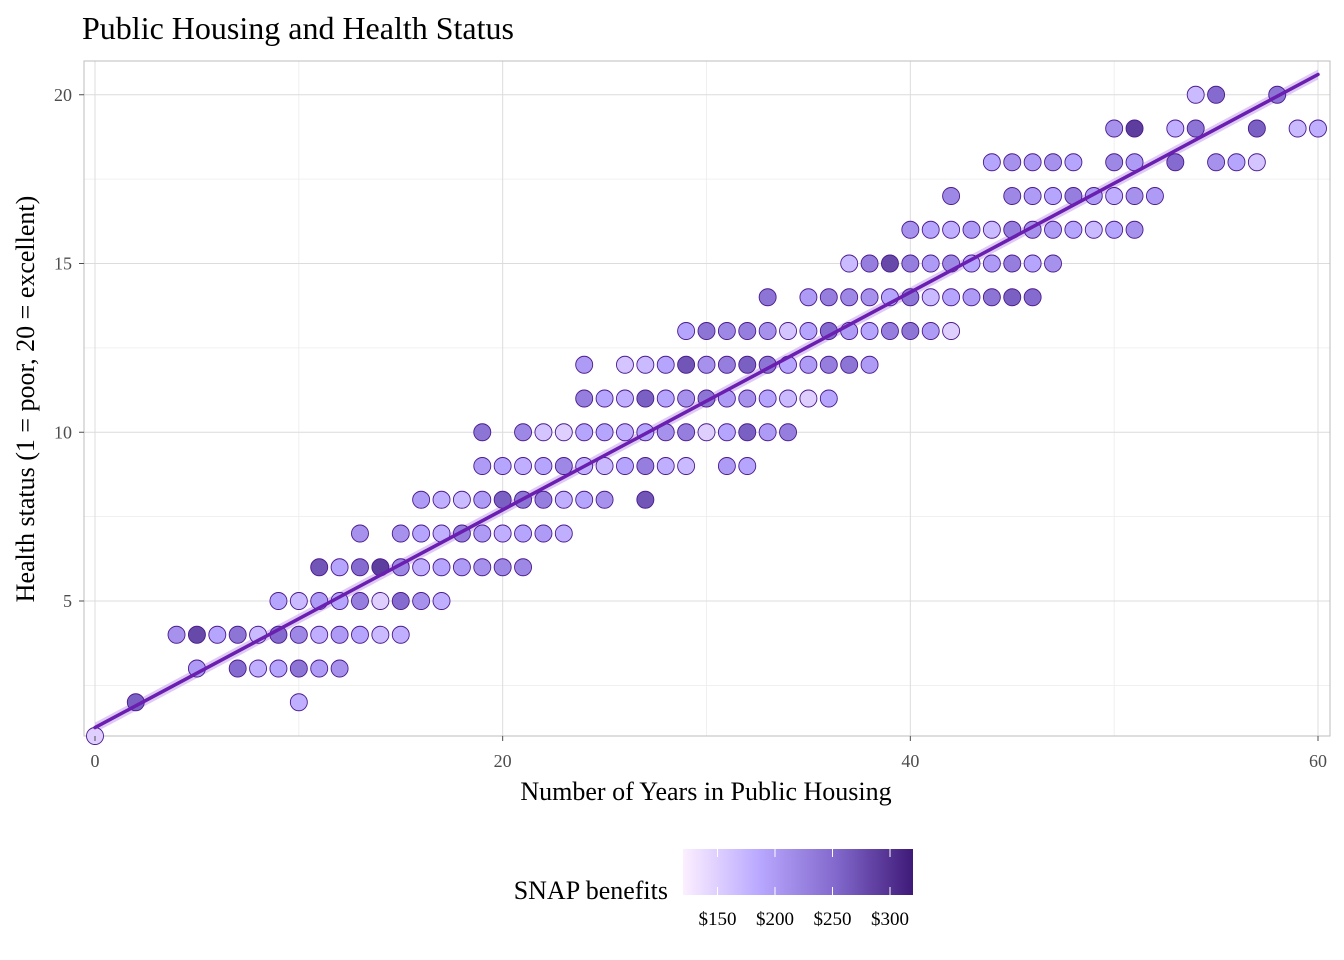 This screenshot has height=960, width=1344. I want to click on chart-title: Public Housing and Health Status, so click(298, 28).